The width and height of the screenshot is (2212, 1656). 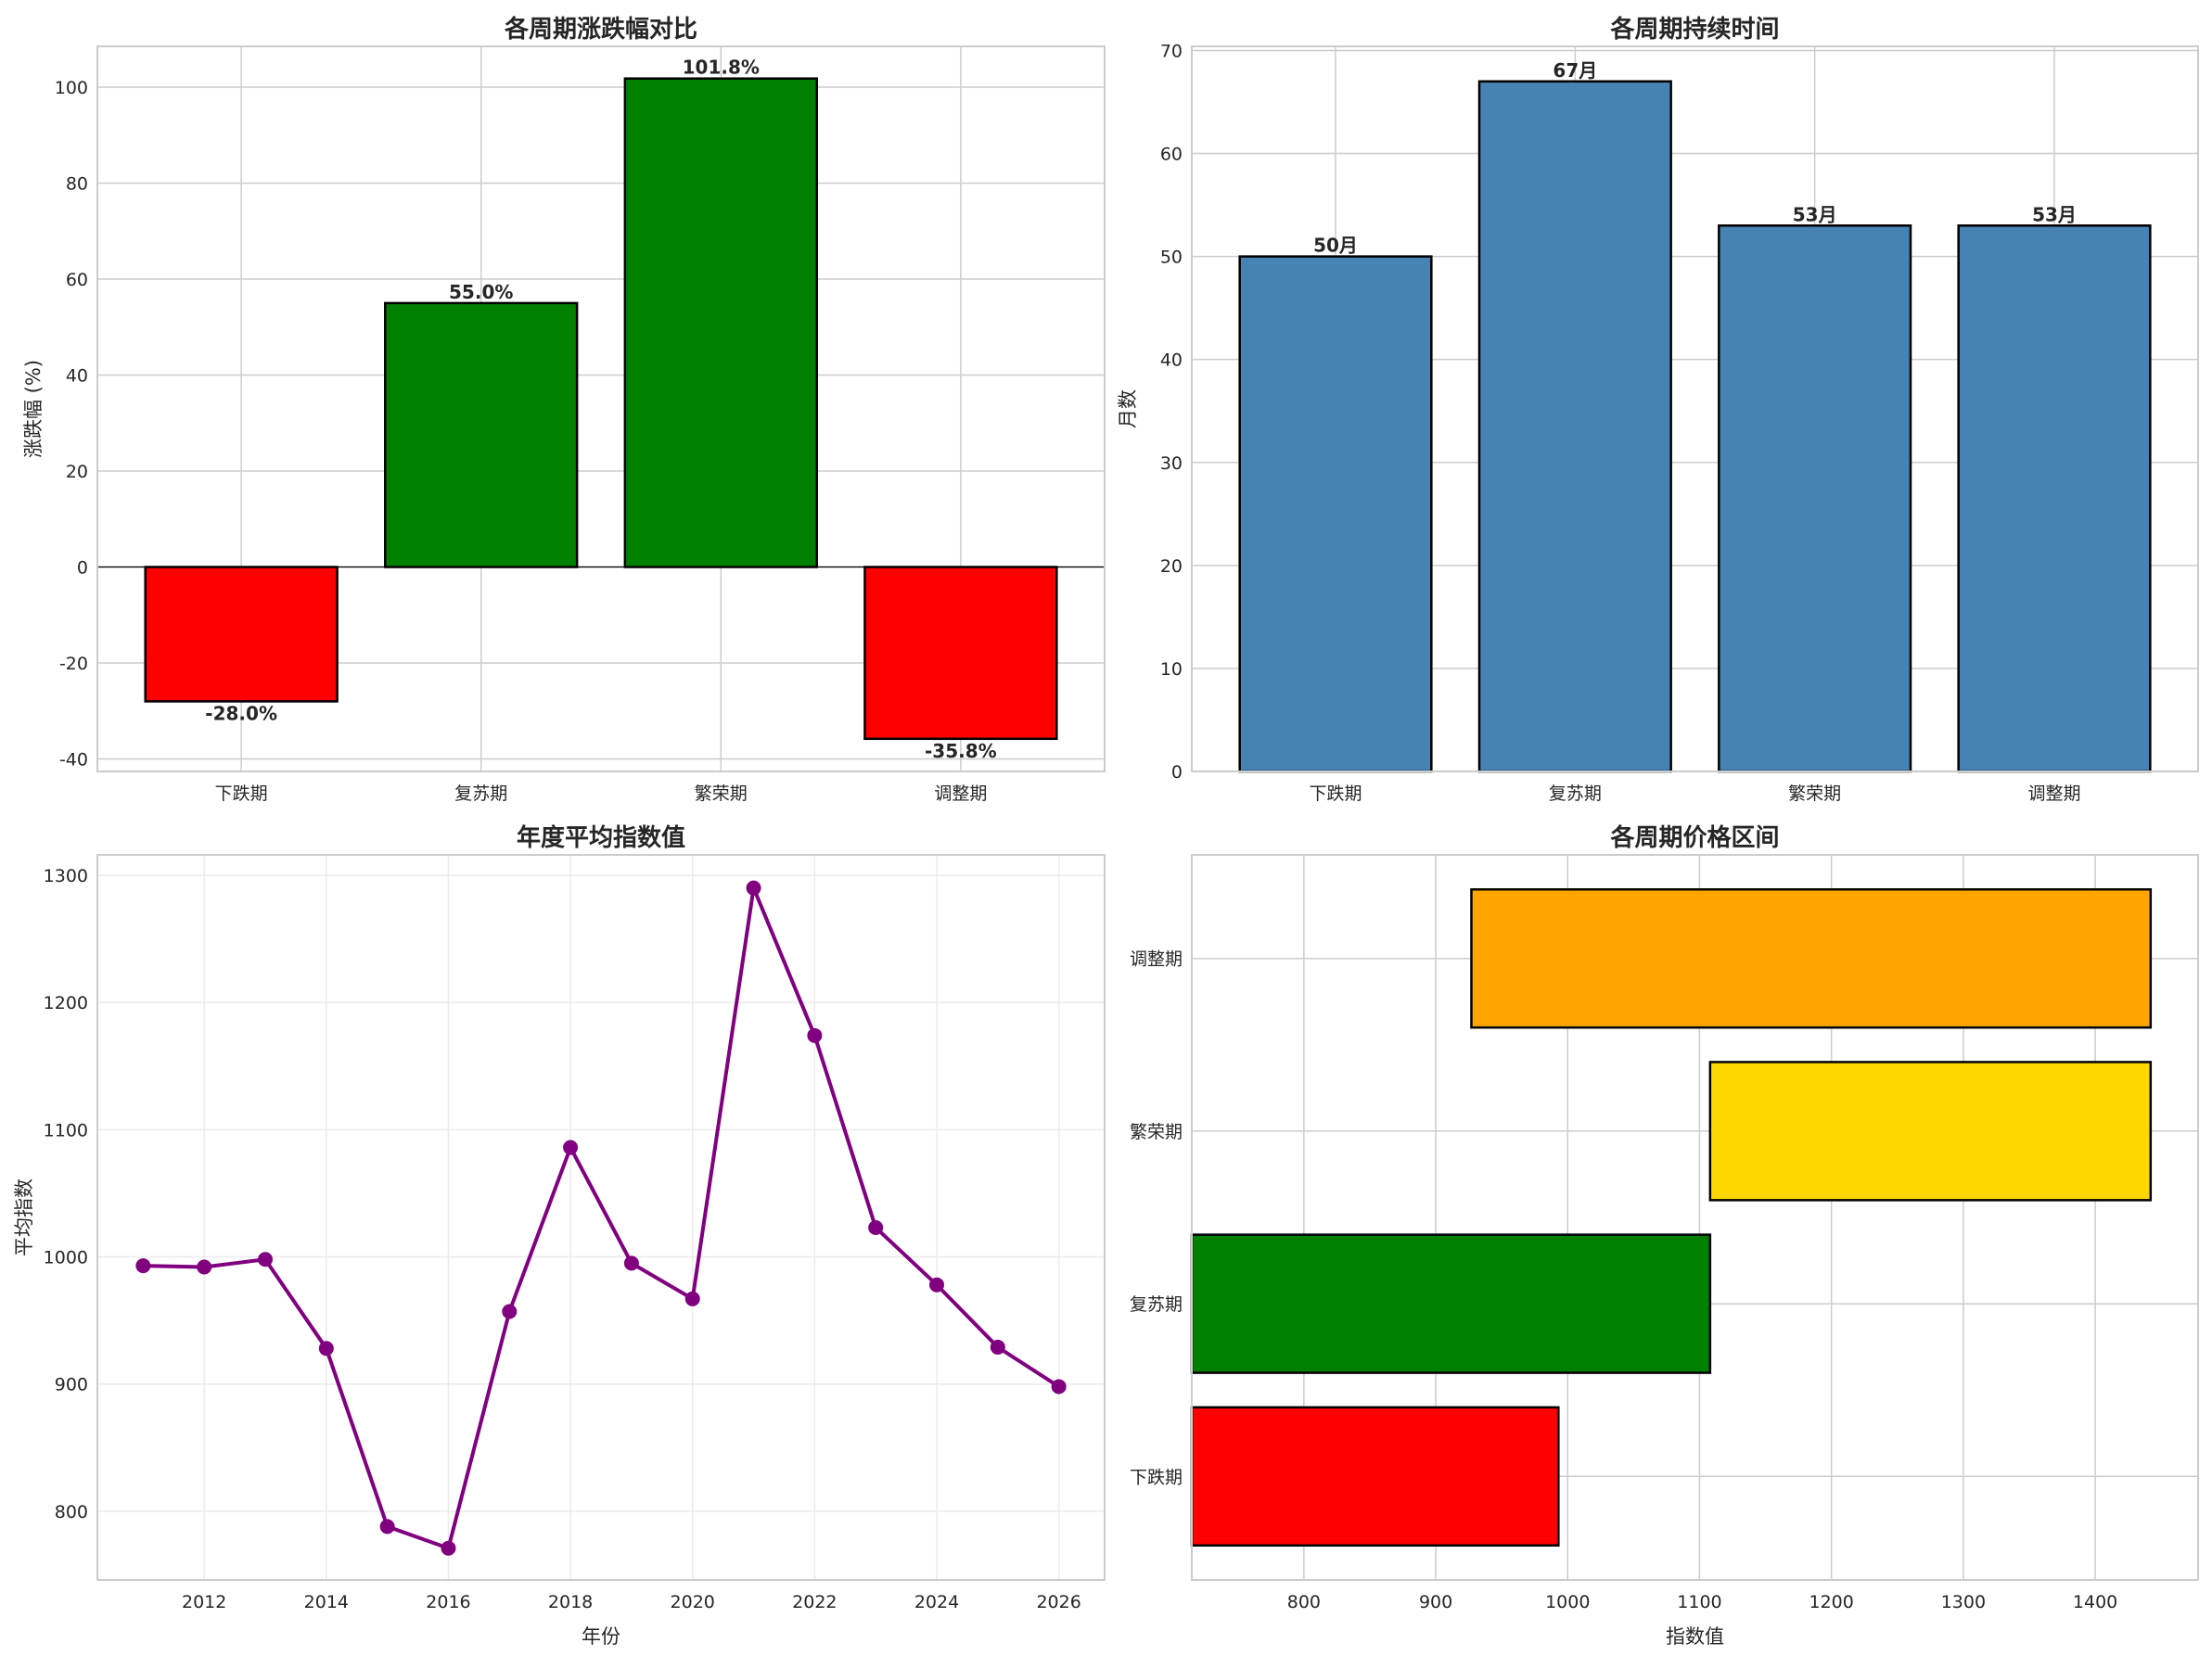 What do you see at coordinates (71, 1385) in the screenshot?
I see `y-tick-label: 900` at bounding box center [71, 1385].